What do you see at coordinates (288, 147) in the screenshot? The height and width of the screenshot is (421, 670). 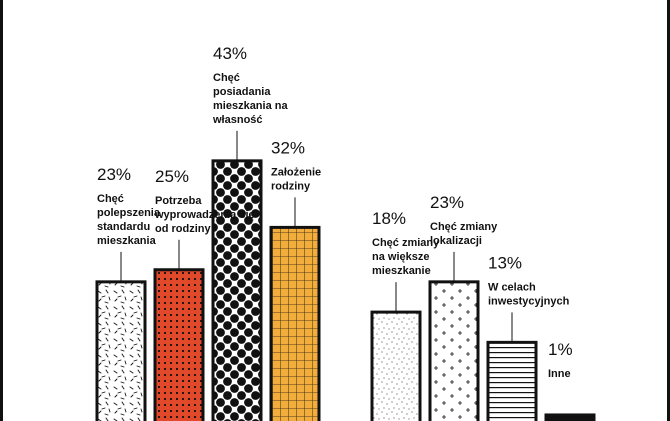 I see `value-label: 32%` at bounding box center [288, 147].